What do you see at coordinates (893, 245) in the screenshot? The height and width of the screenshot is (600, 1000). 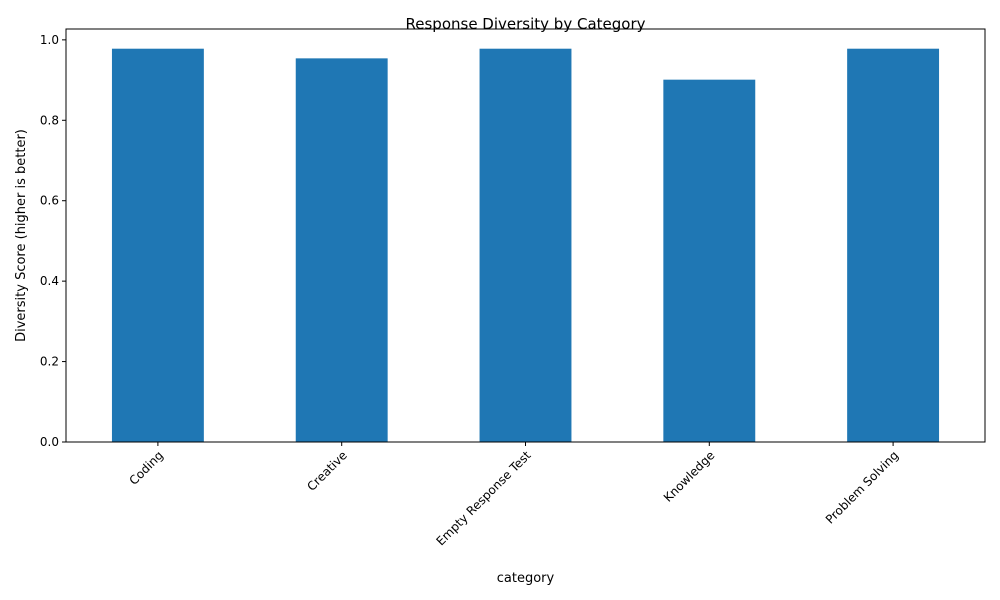 I see `bar-problem-solving` at bounding box center [893, 245].